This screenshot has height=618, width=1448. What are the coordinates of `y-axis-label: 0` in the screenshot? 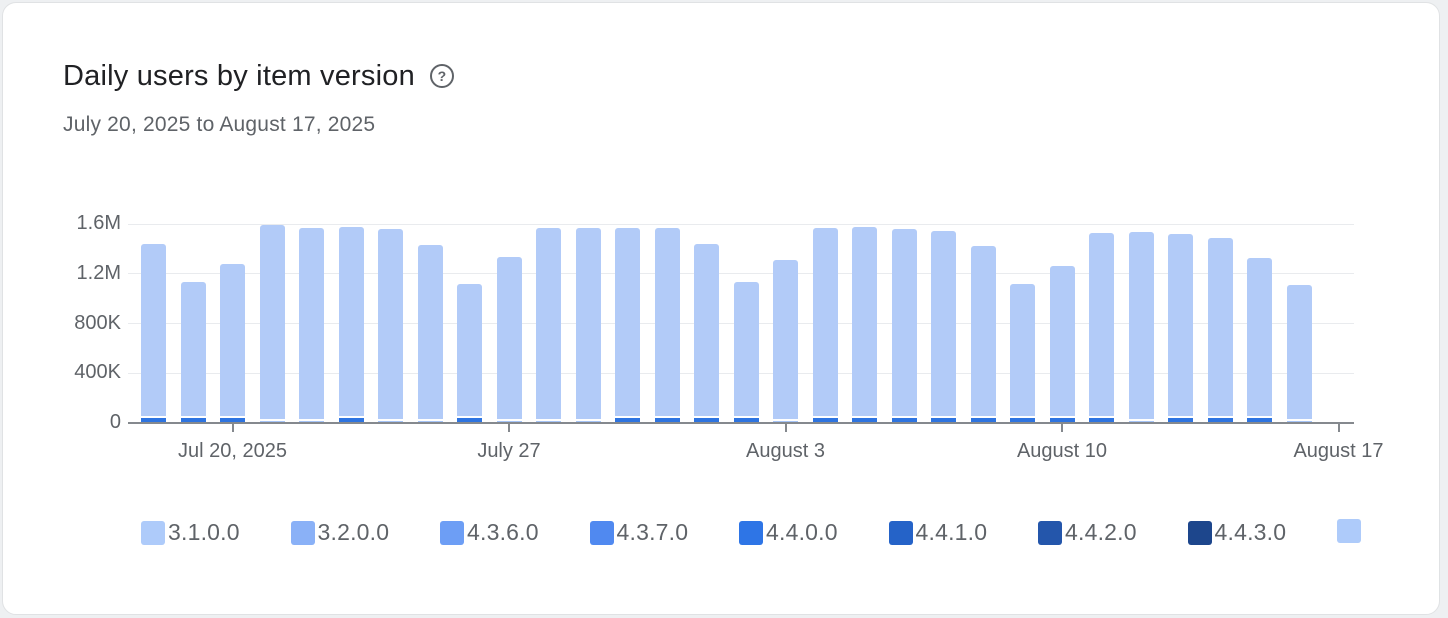 It's located at (115, 422).